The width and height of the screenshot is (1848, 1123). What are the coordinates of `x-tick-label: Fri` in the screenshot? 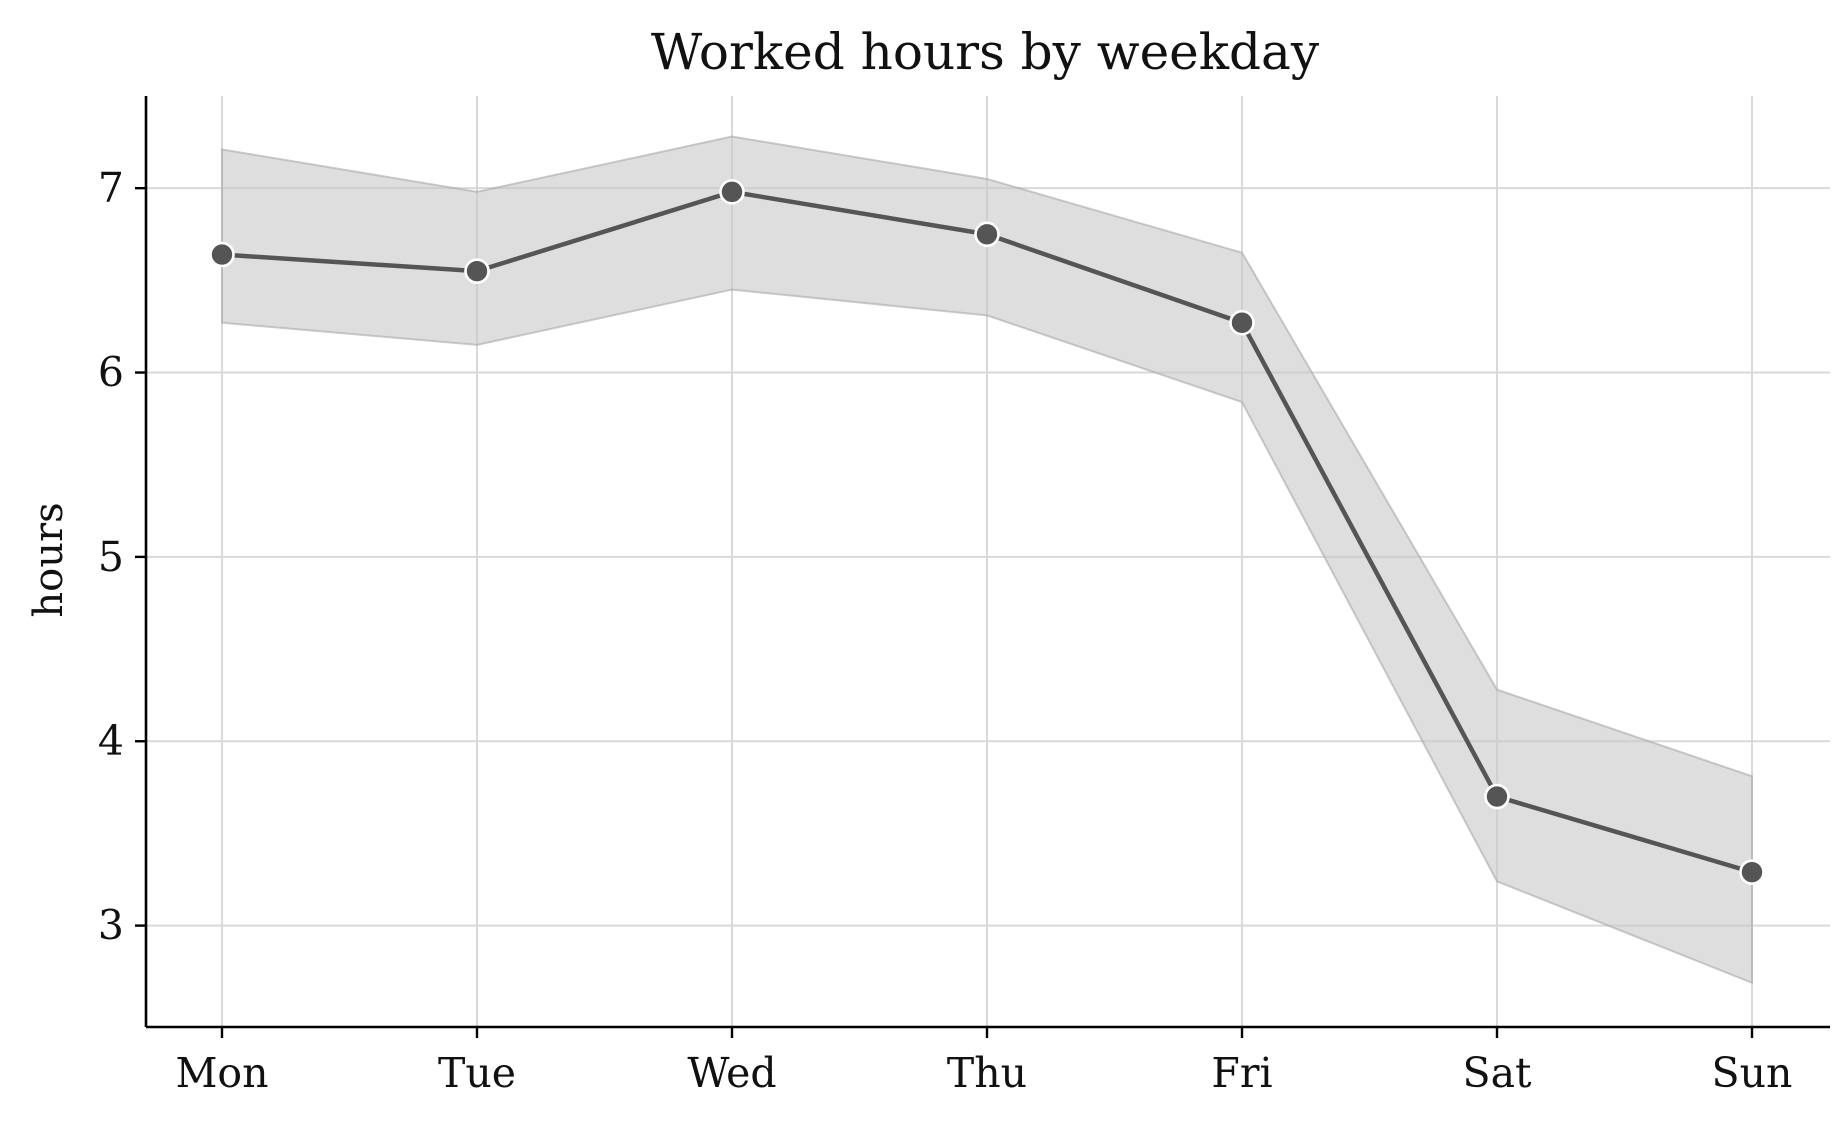 It's located at (1241, 1073).